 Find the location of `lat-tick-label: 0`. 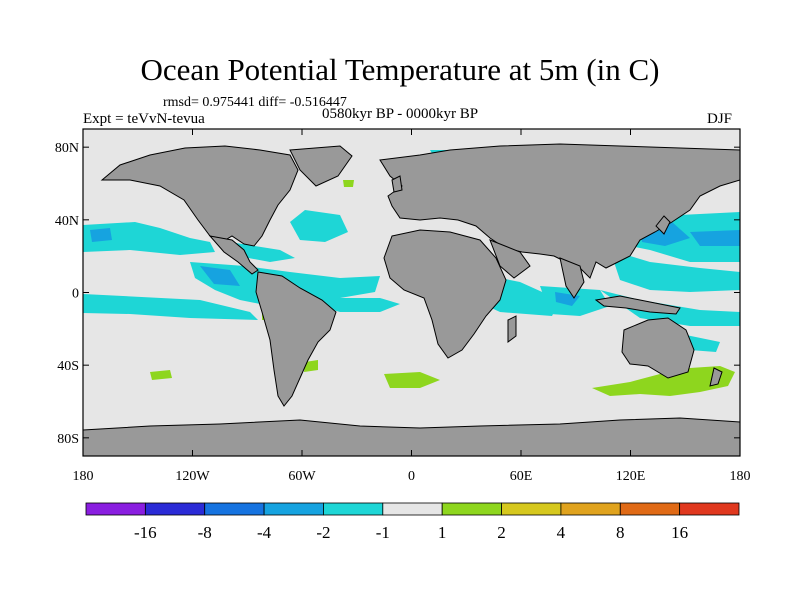

lat-tick-label: 0 is located at coordinates (75, 294).